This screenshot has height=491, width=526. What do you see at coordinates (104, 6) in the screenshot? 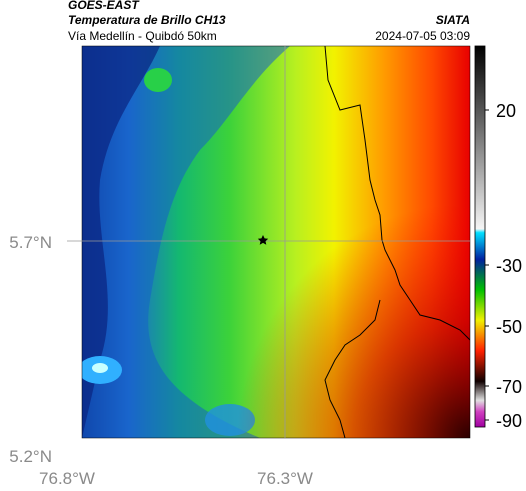
I see `source: GOES-EAST` at bounding box center [104, 6].